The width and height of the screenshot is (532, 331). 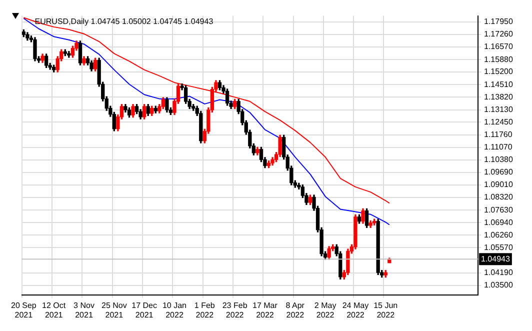 What do you see at coordinates (499, 97) in the screenshot?
I see `y-tick-label: 1.13820` at bounding box center [499, 97].